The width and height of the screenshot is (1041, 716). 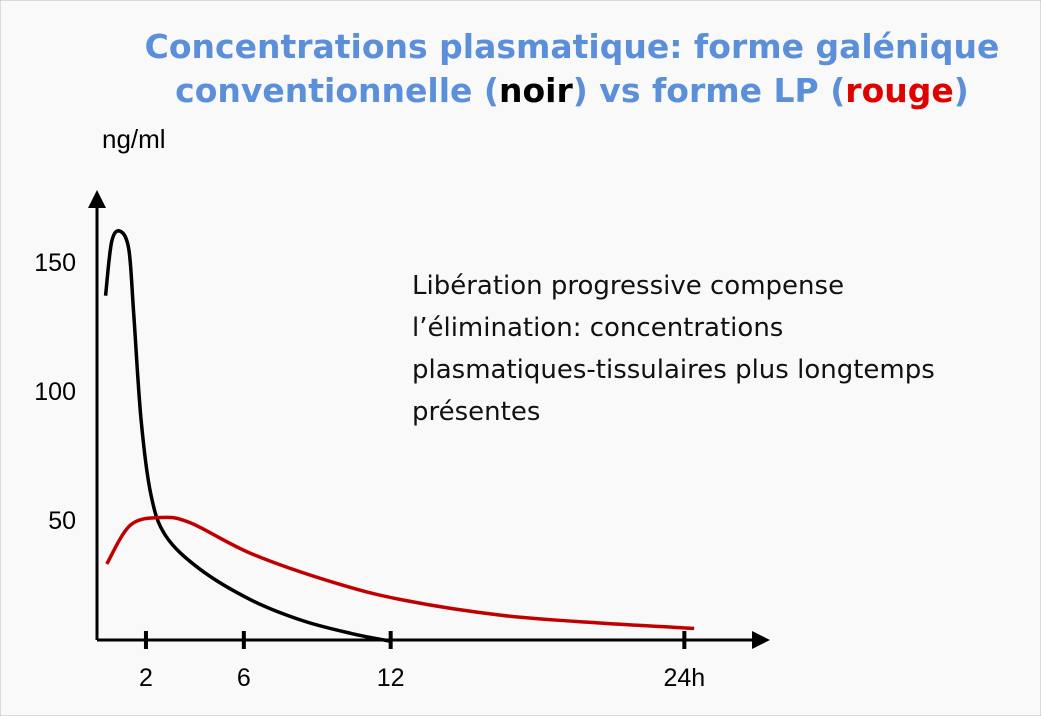 What do you see at coordinates (97, 199) in the screenshot?
I see `y-axis-arrow` at bounding box center [97, 199].